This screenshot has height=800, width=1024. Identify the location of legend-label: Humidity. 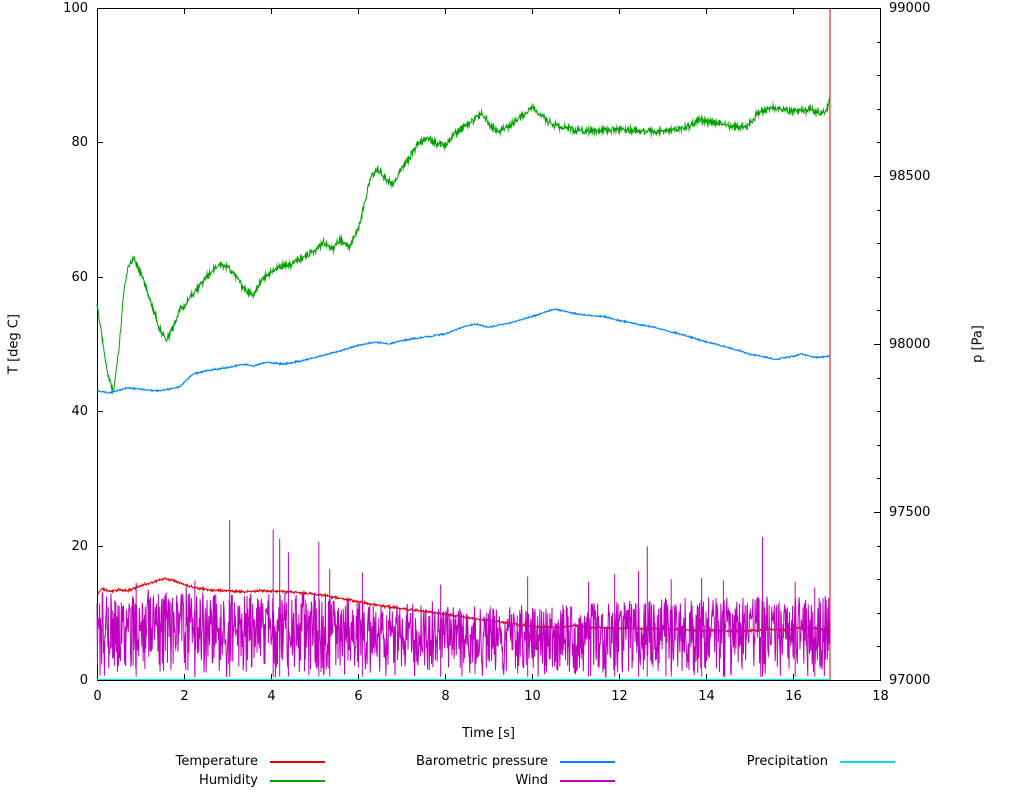
(228, 780).